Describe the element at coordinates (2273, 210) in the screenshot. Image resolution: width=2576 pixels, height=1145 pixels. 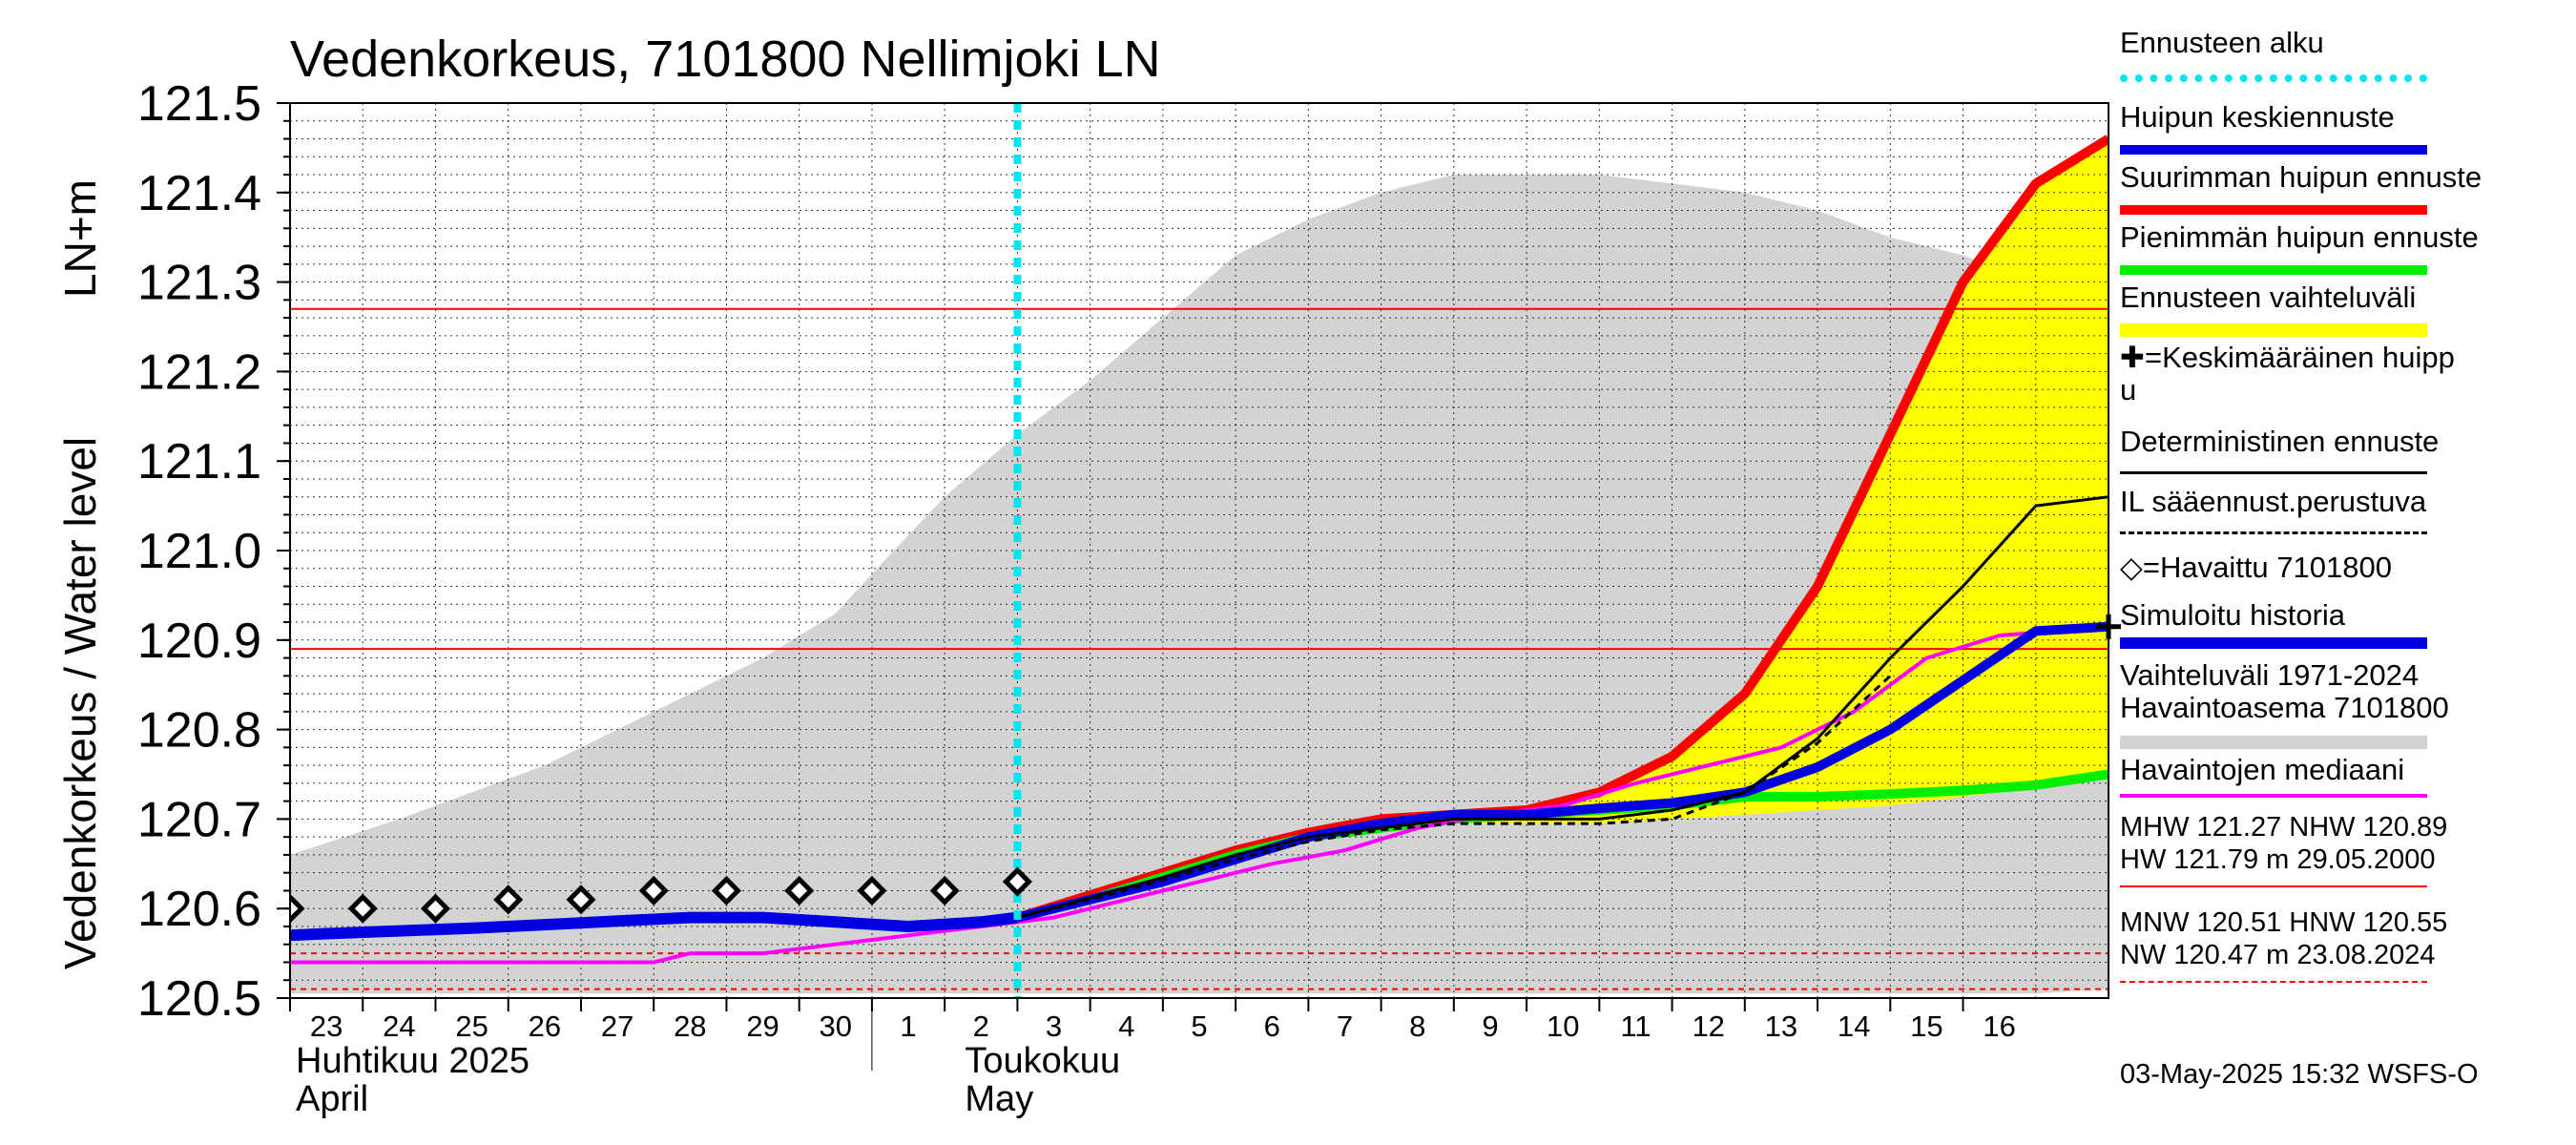
I see `legend-swatch-max-peak` at that location.